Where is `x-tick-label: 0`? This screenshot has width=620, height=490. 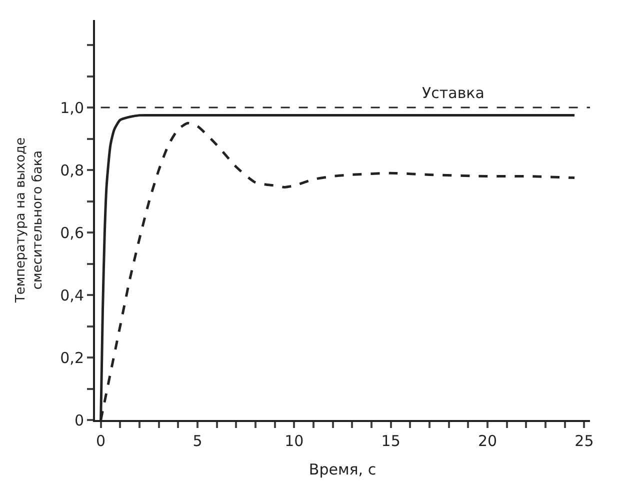
x-tick-label: 0 is located at coordinates (101, 441).